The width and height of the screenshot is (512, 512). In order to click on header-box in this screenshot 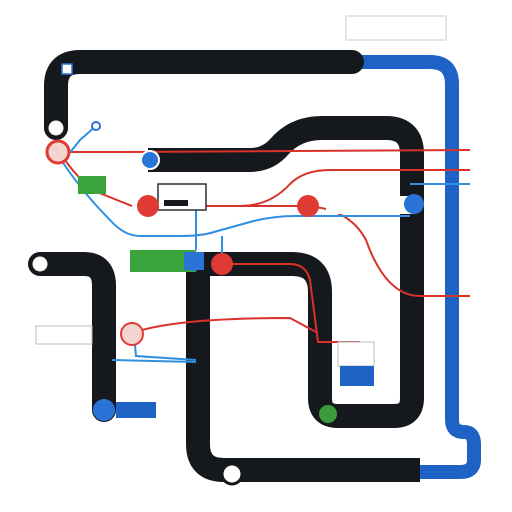, I will do `click(396, 28)`.